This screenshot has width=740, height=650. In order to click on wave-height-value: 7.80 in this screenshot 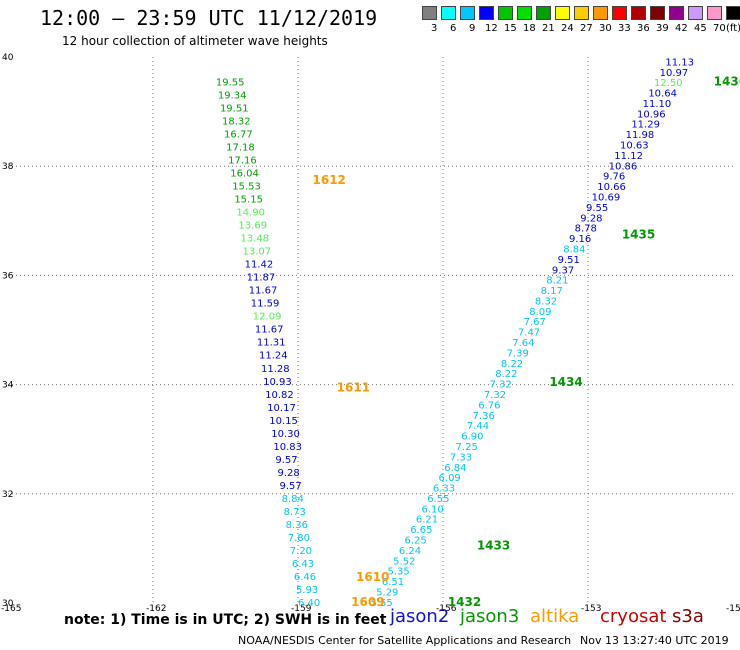, I will do `click(299, 538)`.